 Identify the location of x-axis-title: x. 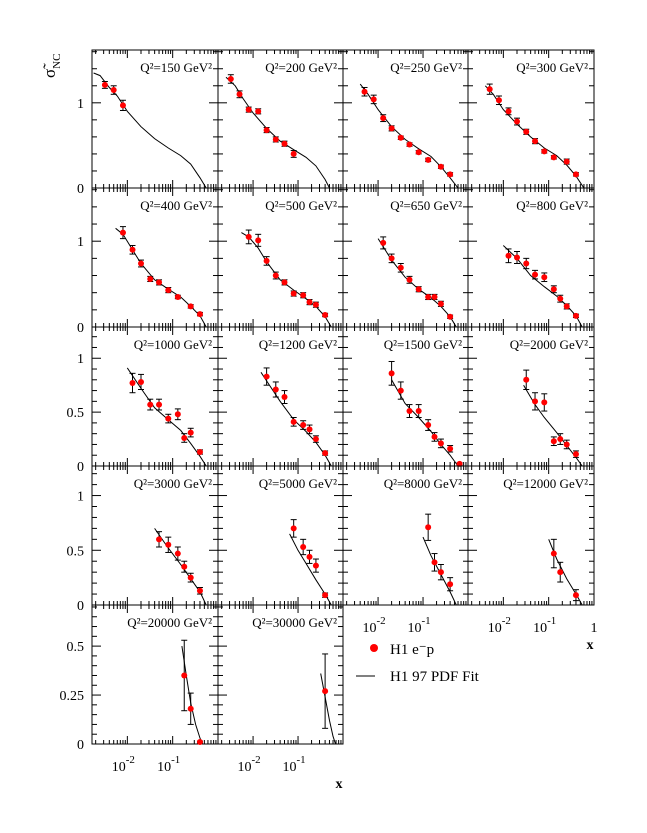
(590, 645).